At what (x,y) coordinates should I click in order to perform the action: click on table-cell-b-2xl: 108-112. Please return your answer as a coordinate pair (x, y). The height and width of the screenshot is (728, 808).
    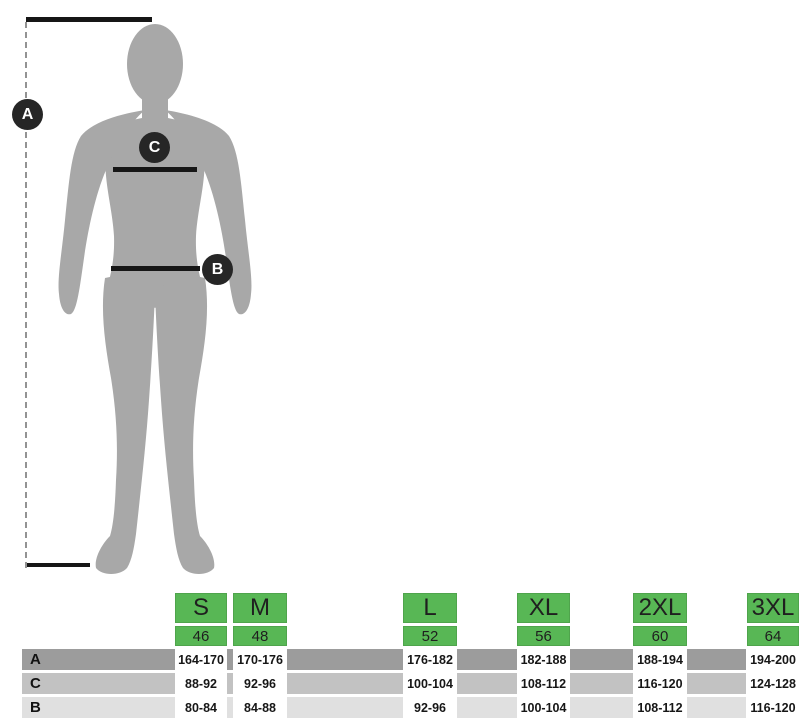
    Looking at the image, I should click on (660, 707).